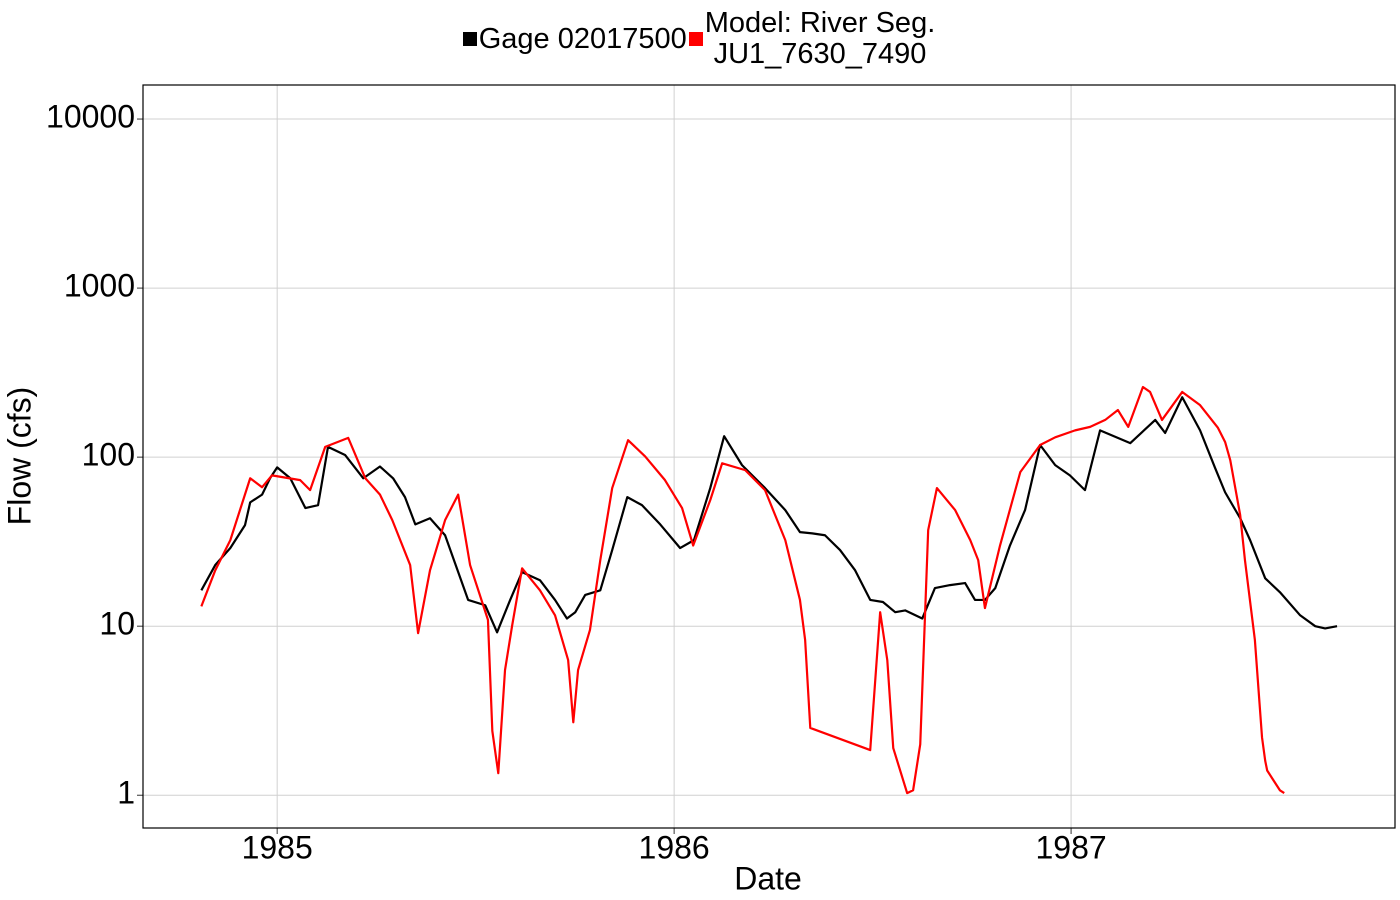  What do you see at coordinates (277, 847) in the screenshot?
I see `x-tick-label: 1985` at bounding box center [277, 847].